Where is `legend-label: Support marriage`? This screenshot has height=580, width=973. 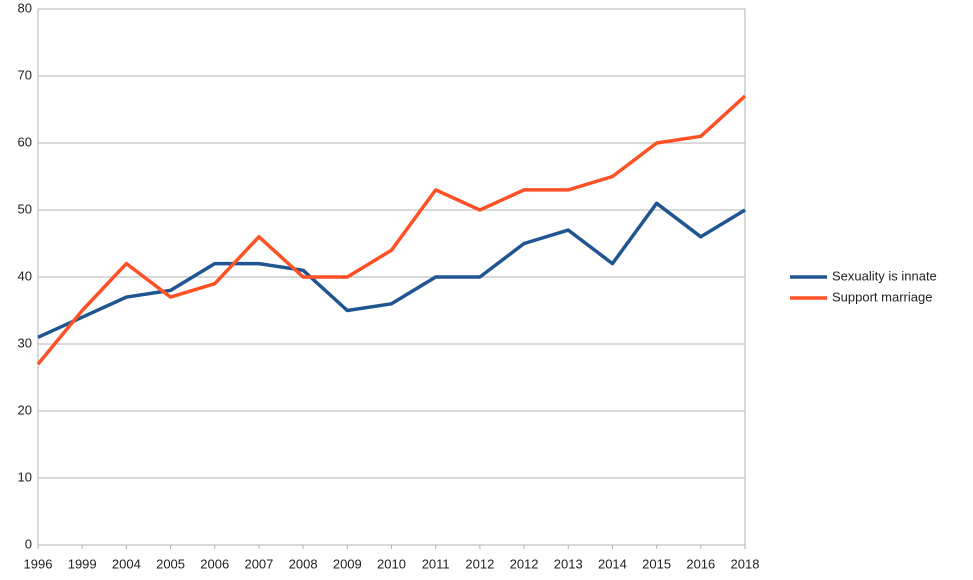 legend-label: Support marriage is located at coordinates (882, 296).